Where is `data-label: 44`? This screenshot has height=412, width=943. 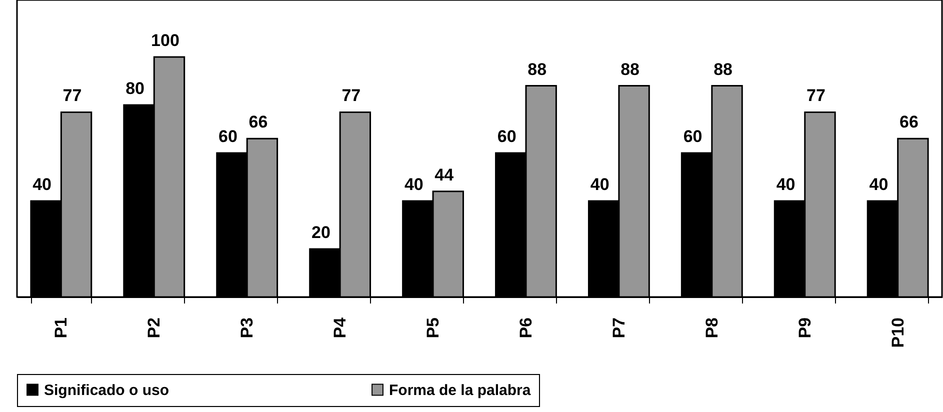
data-label: 44 is located at coordinates (444, 174).